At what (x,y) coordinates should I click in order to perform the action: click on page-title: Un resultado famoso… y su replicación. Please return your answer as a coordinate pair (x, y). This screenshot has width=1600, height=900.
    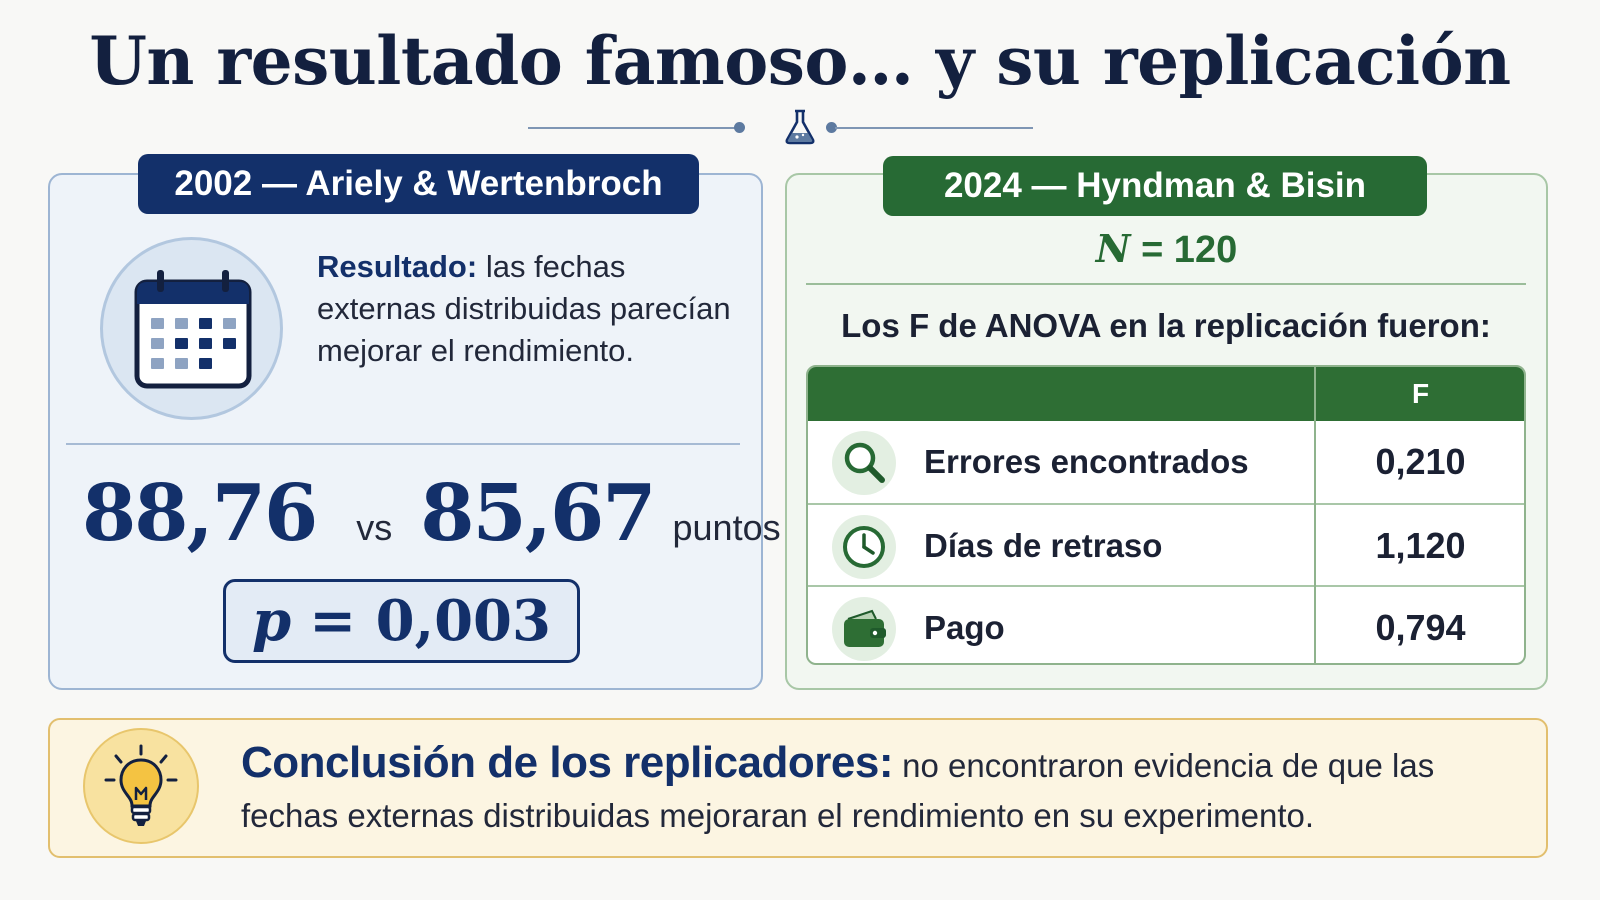
    Looking at the image, I should click on (800, 61).